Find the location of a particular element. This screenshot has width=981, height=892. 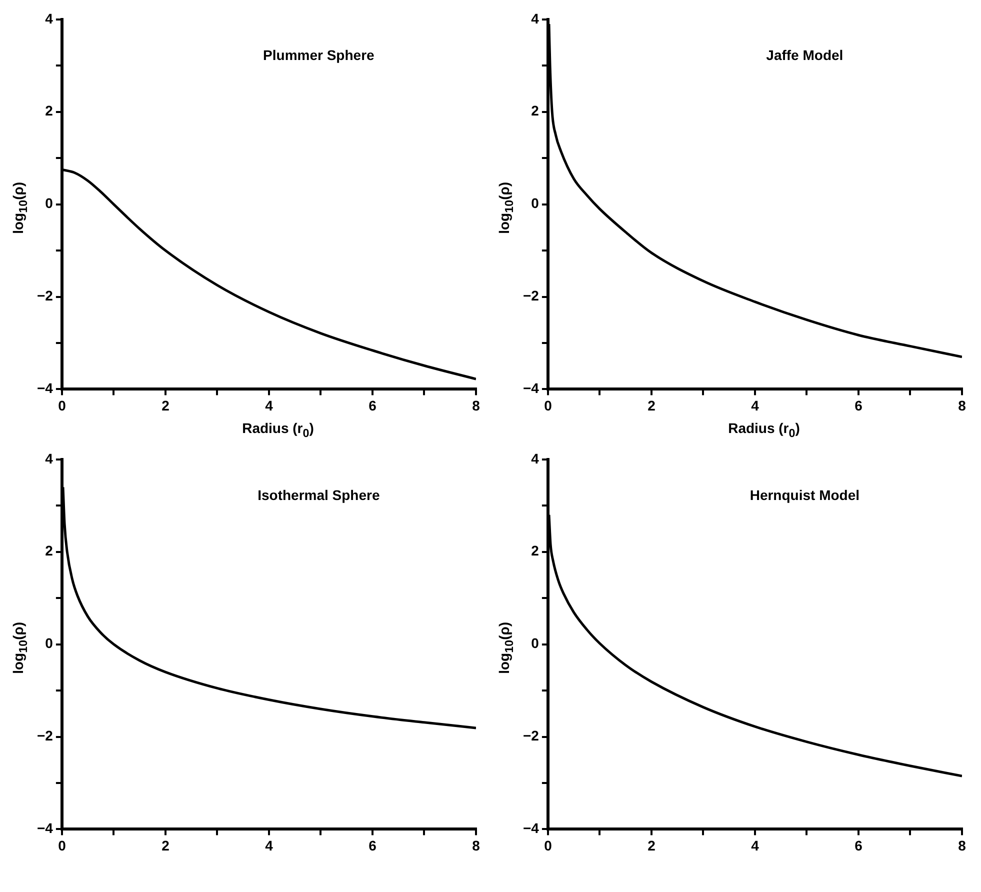

text: Hernquist Model is located at coordinates (805, 495).